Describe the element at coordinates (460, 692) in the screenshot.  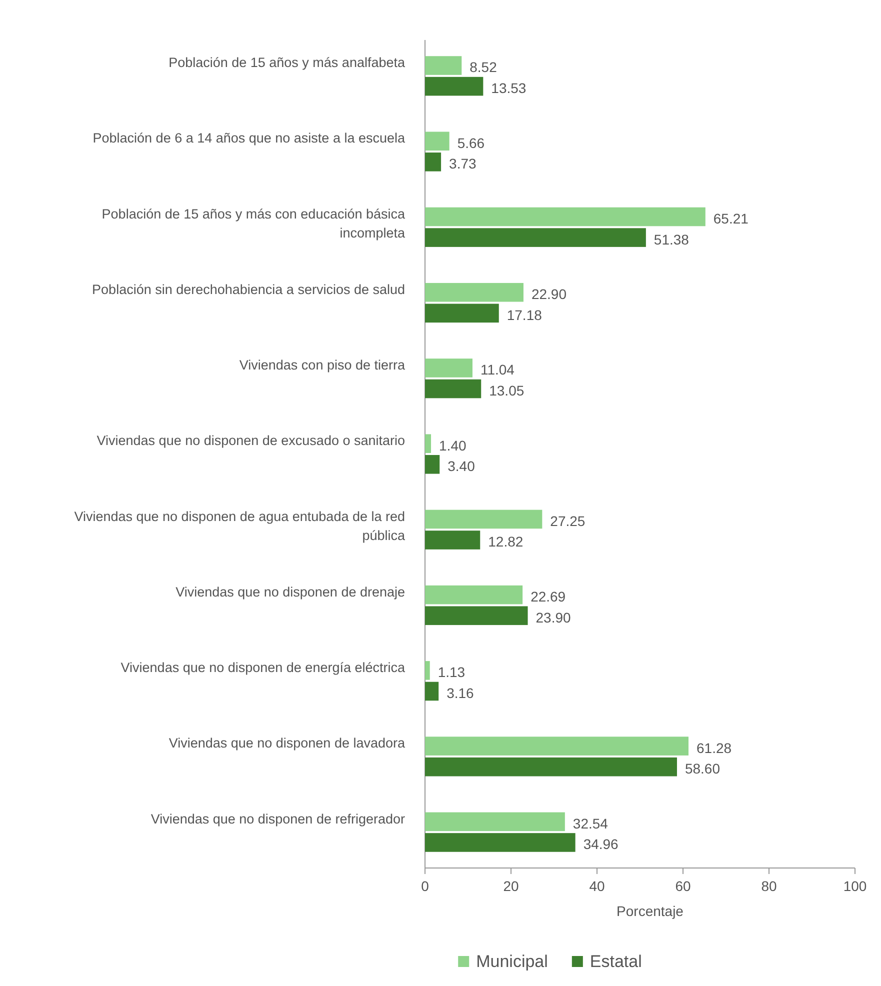
I see `data-label: 3.16` at that location.